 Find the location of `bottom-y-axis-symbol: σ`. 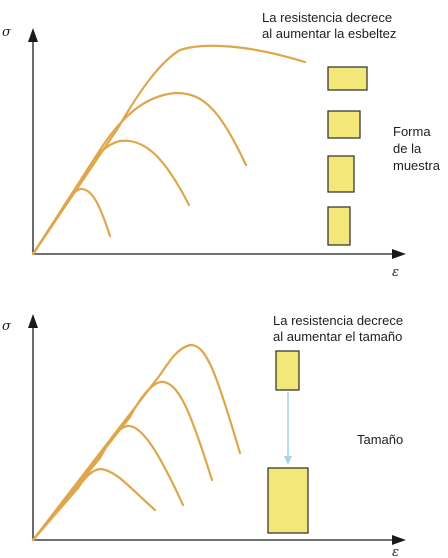

bottom-y-axis-symbol: σ is located at coordinates (7, 326).